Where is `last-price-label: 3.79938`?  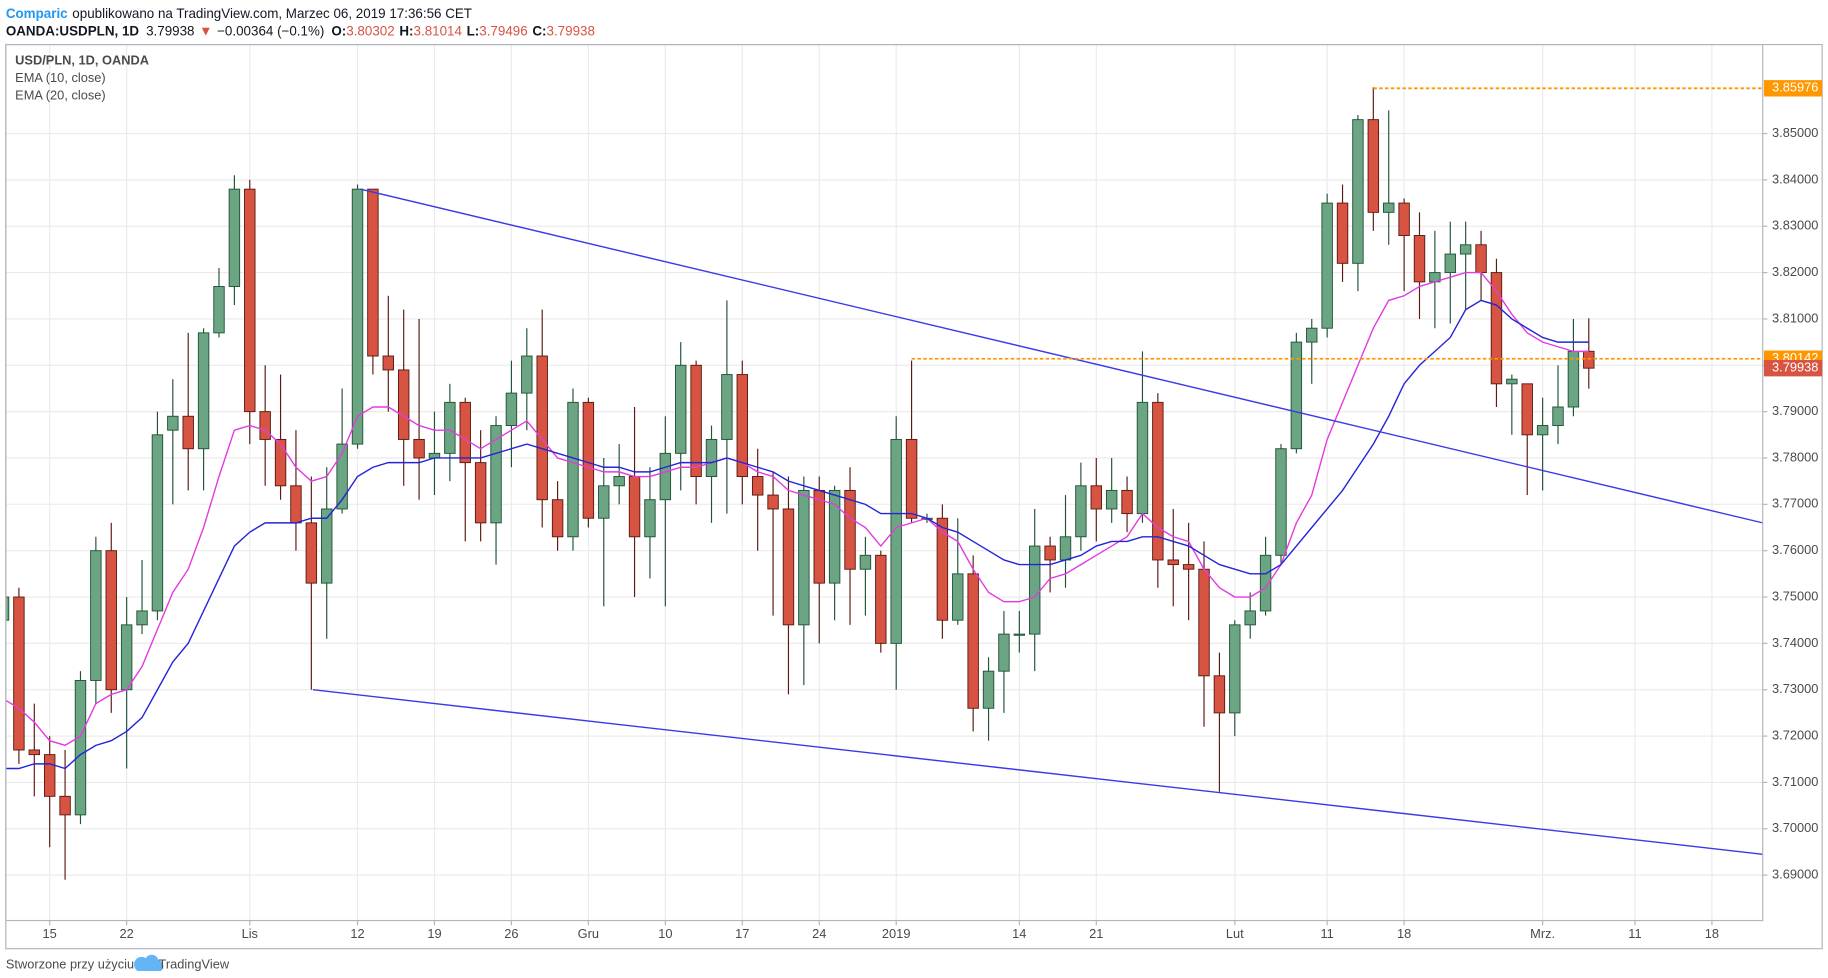 last-price-label: 3.79938 is located at coordinates (1795, 367).